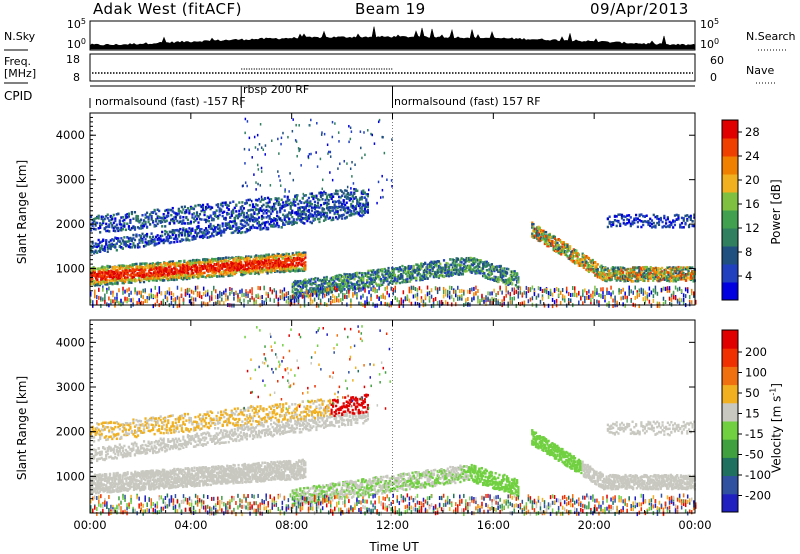 Image resolution: width=800 pixels, height=554 pixels. What do you see at coordinates (394, 547) in the screenshot?
I see `x-axis-label: Time UT` at bounding box center [394, 547].